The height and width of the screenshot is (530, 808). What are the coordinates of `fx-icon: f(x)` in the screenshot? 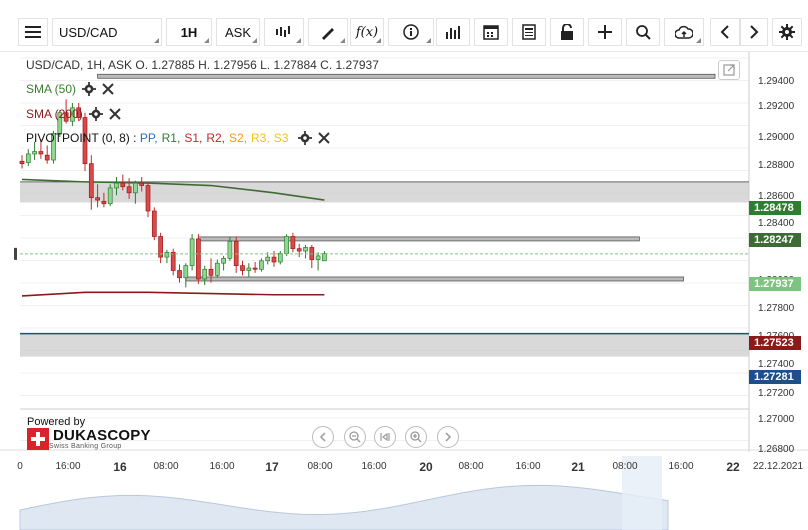 It's located at (367, 32).